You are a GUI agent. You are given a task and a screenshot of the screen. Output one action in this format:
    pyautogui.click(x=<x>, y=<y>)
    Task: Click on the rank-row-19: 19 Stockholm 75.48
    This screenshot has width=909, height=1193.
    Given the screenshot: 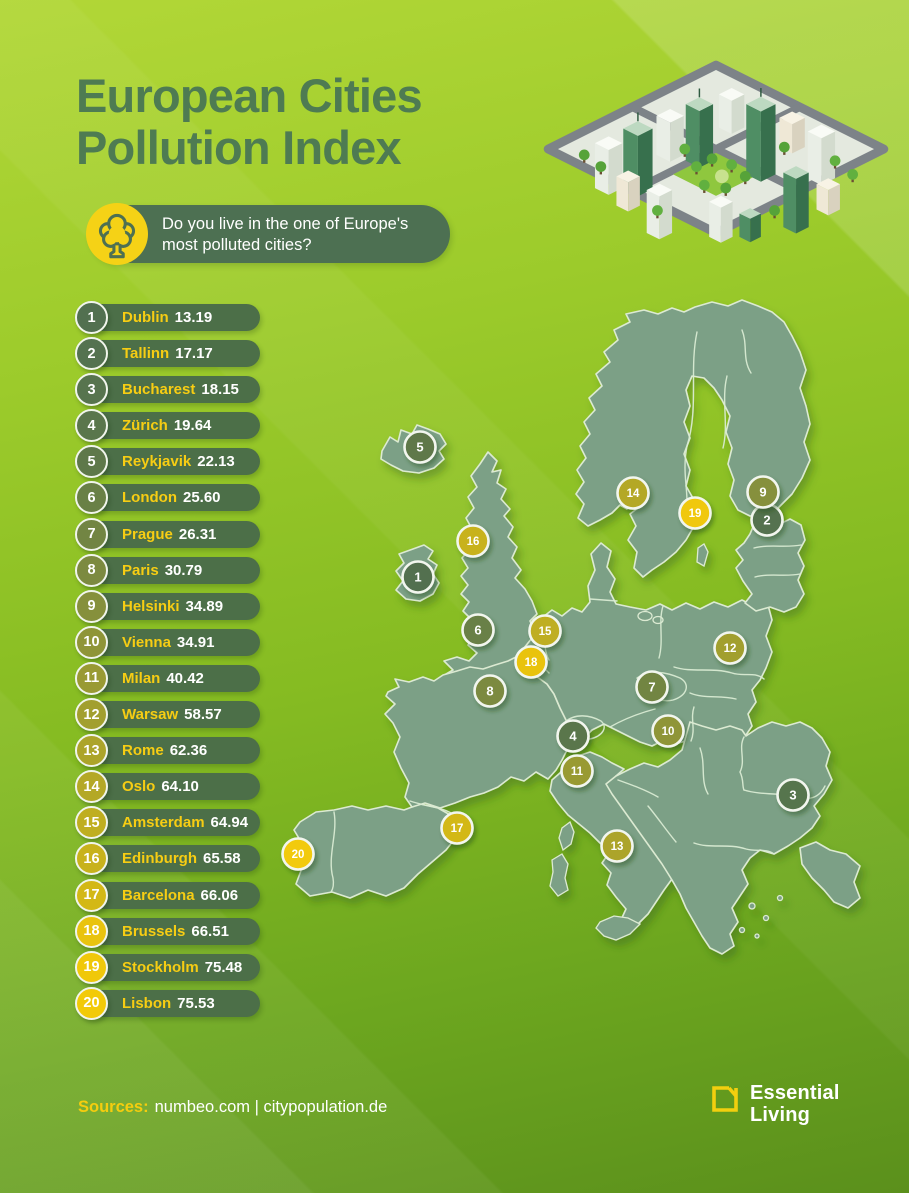 What is the action you would take?
    pyautogui.click(x=167, y=967)
    